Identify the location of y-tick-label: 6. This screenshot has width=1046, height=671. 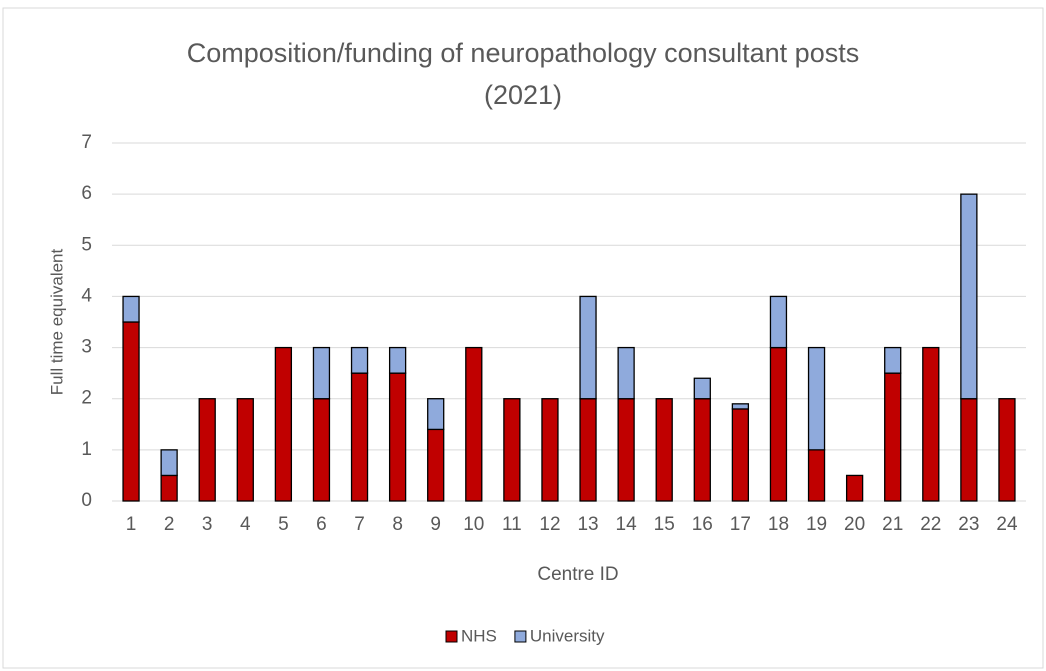
(86, 193).